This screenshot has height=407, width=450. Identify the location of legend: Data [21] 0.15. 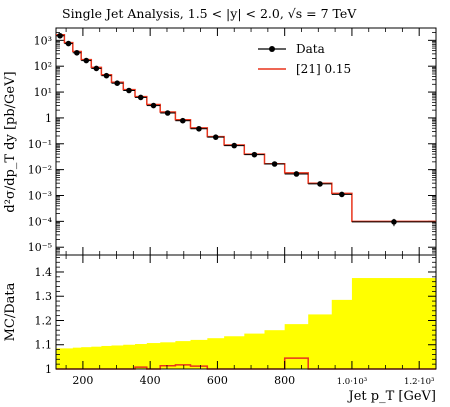
(304, 59).